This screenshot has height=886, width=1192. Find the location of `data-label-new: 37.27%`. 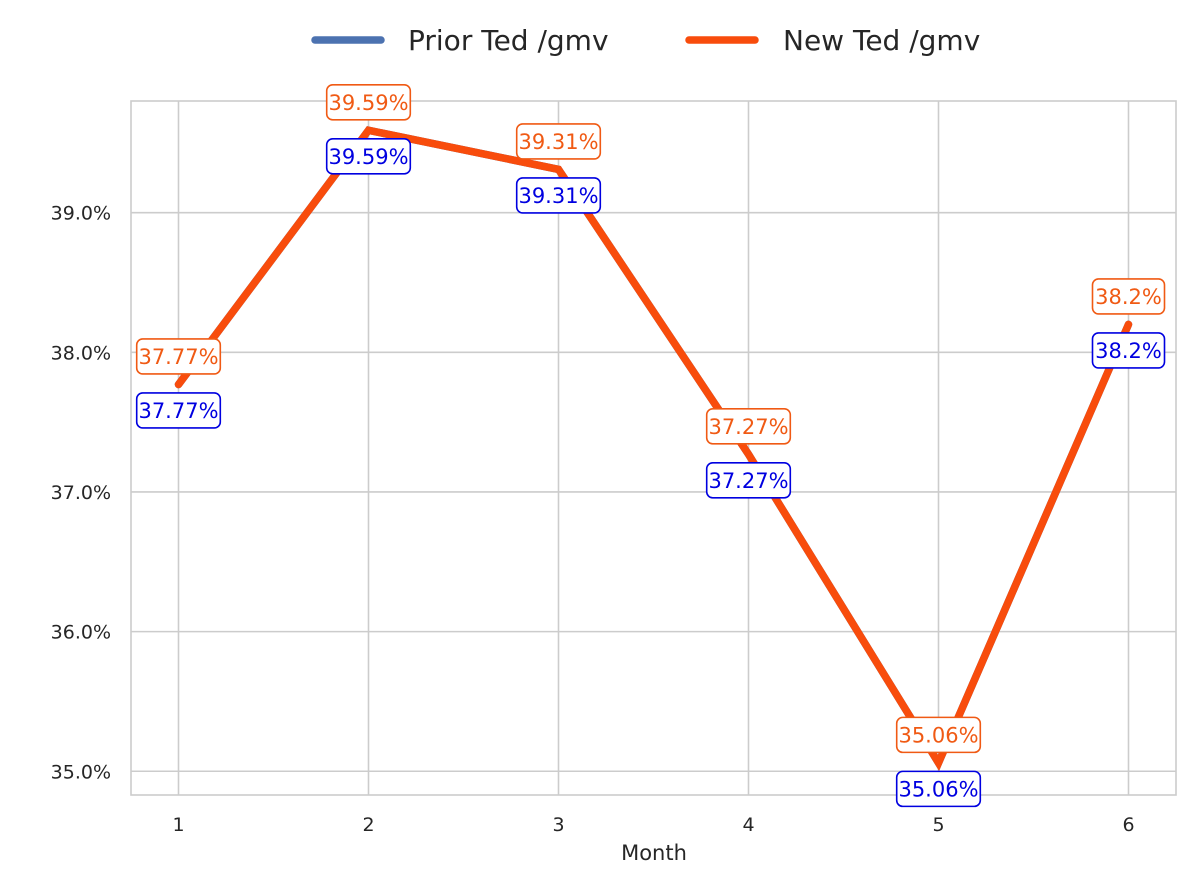

data-label-new: 37.27% is located at coordinates (748, 426).